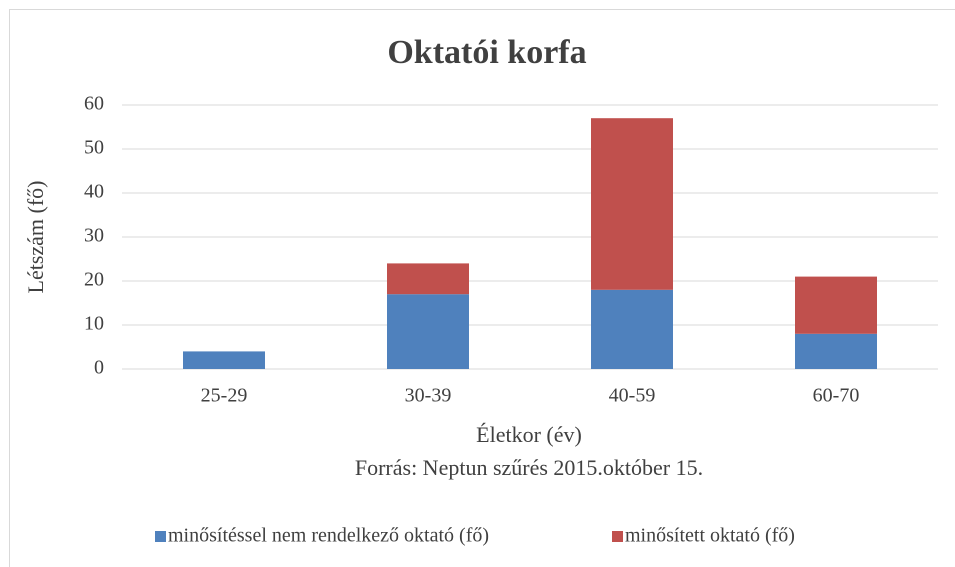  What do you see at coordinates (94, 192) in the screenshot?
I see `y-tick-label: 40` at bounding box center [94, 192].